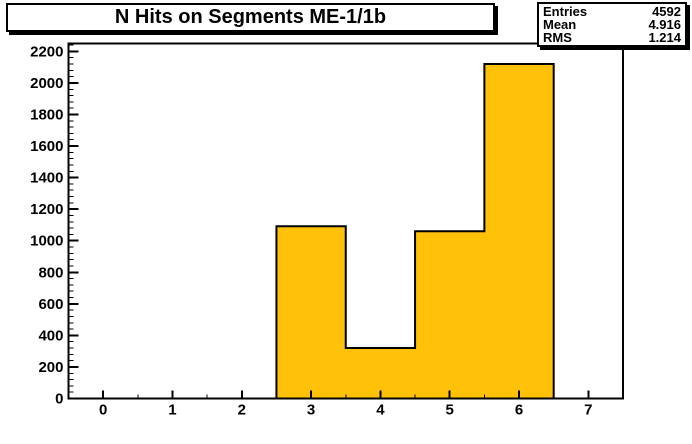  Describe the element at coordinates (666, 11) in the screenshot. I see `stats-value-entries: 4592` at that location.